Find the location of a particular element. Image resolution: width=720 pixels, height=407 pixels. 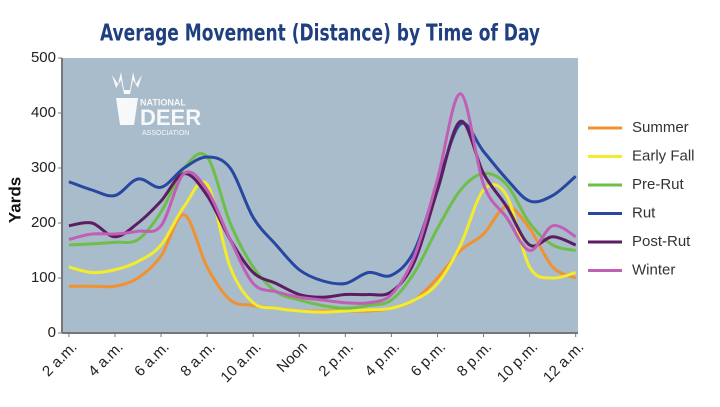

logo-text: DEER is located at coordinates (170, 117).